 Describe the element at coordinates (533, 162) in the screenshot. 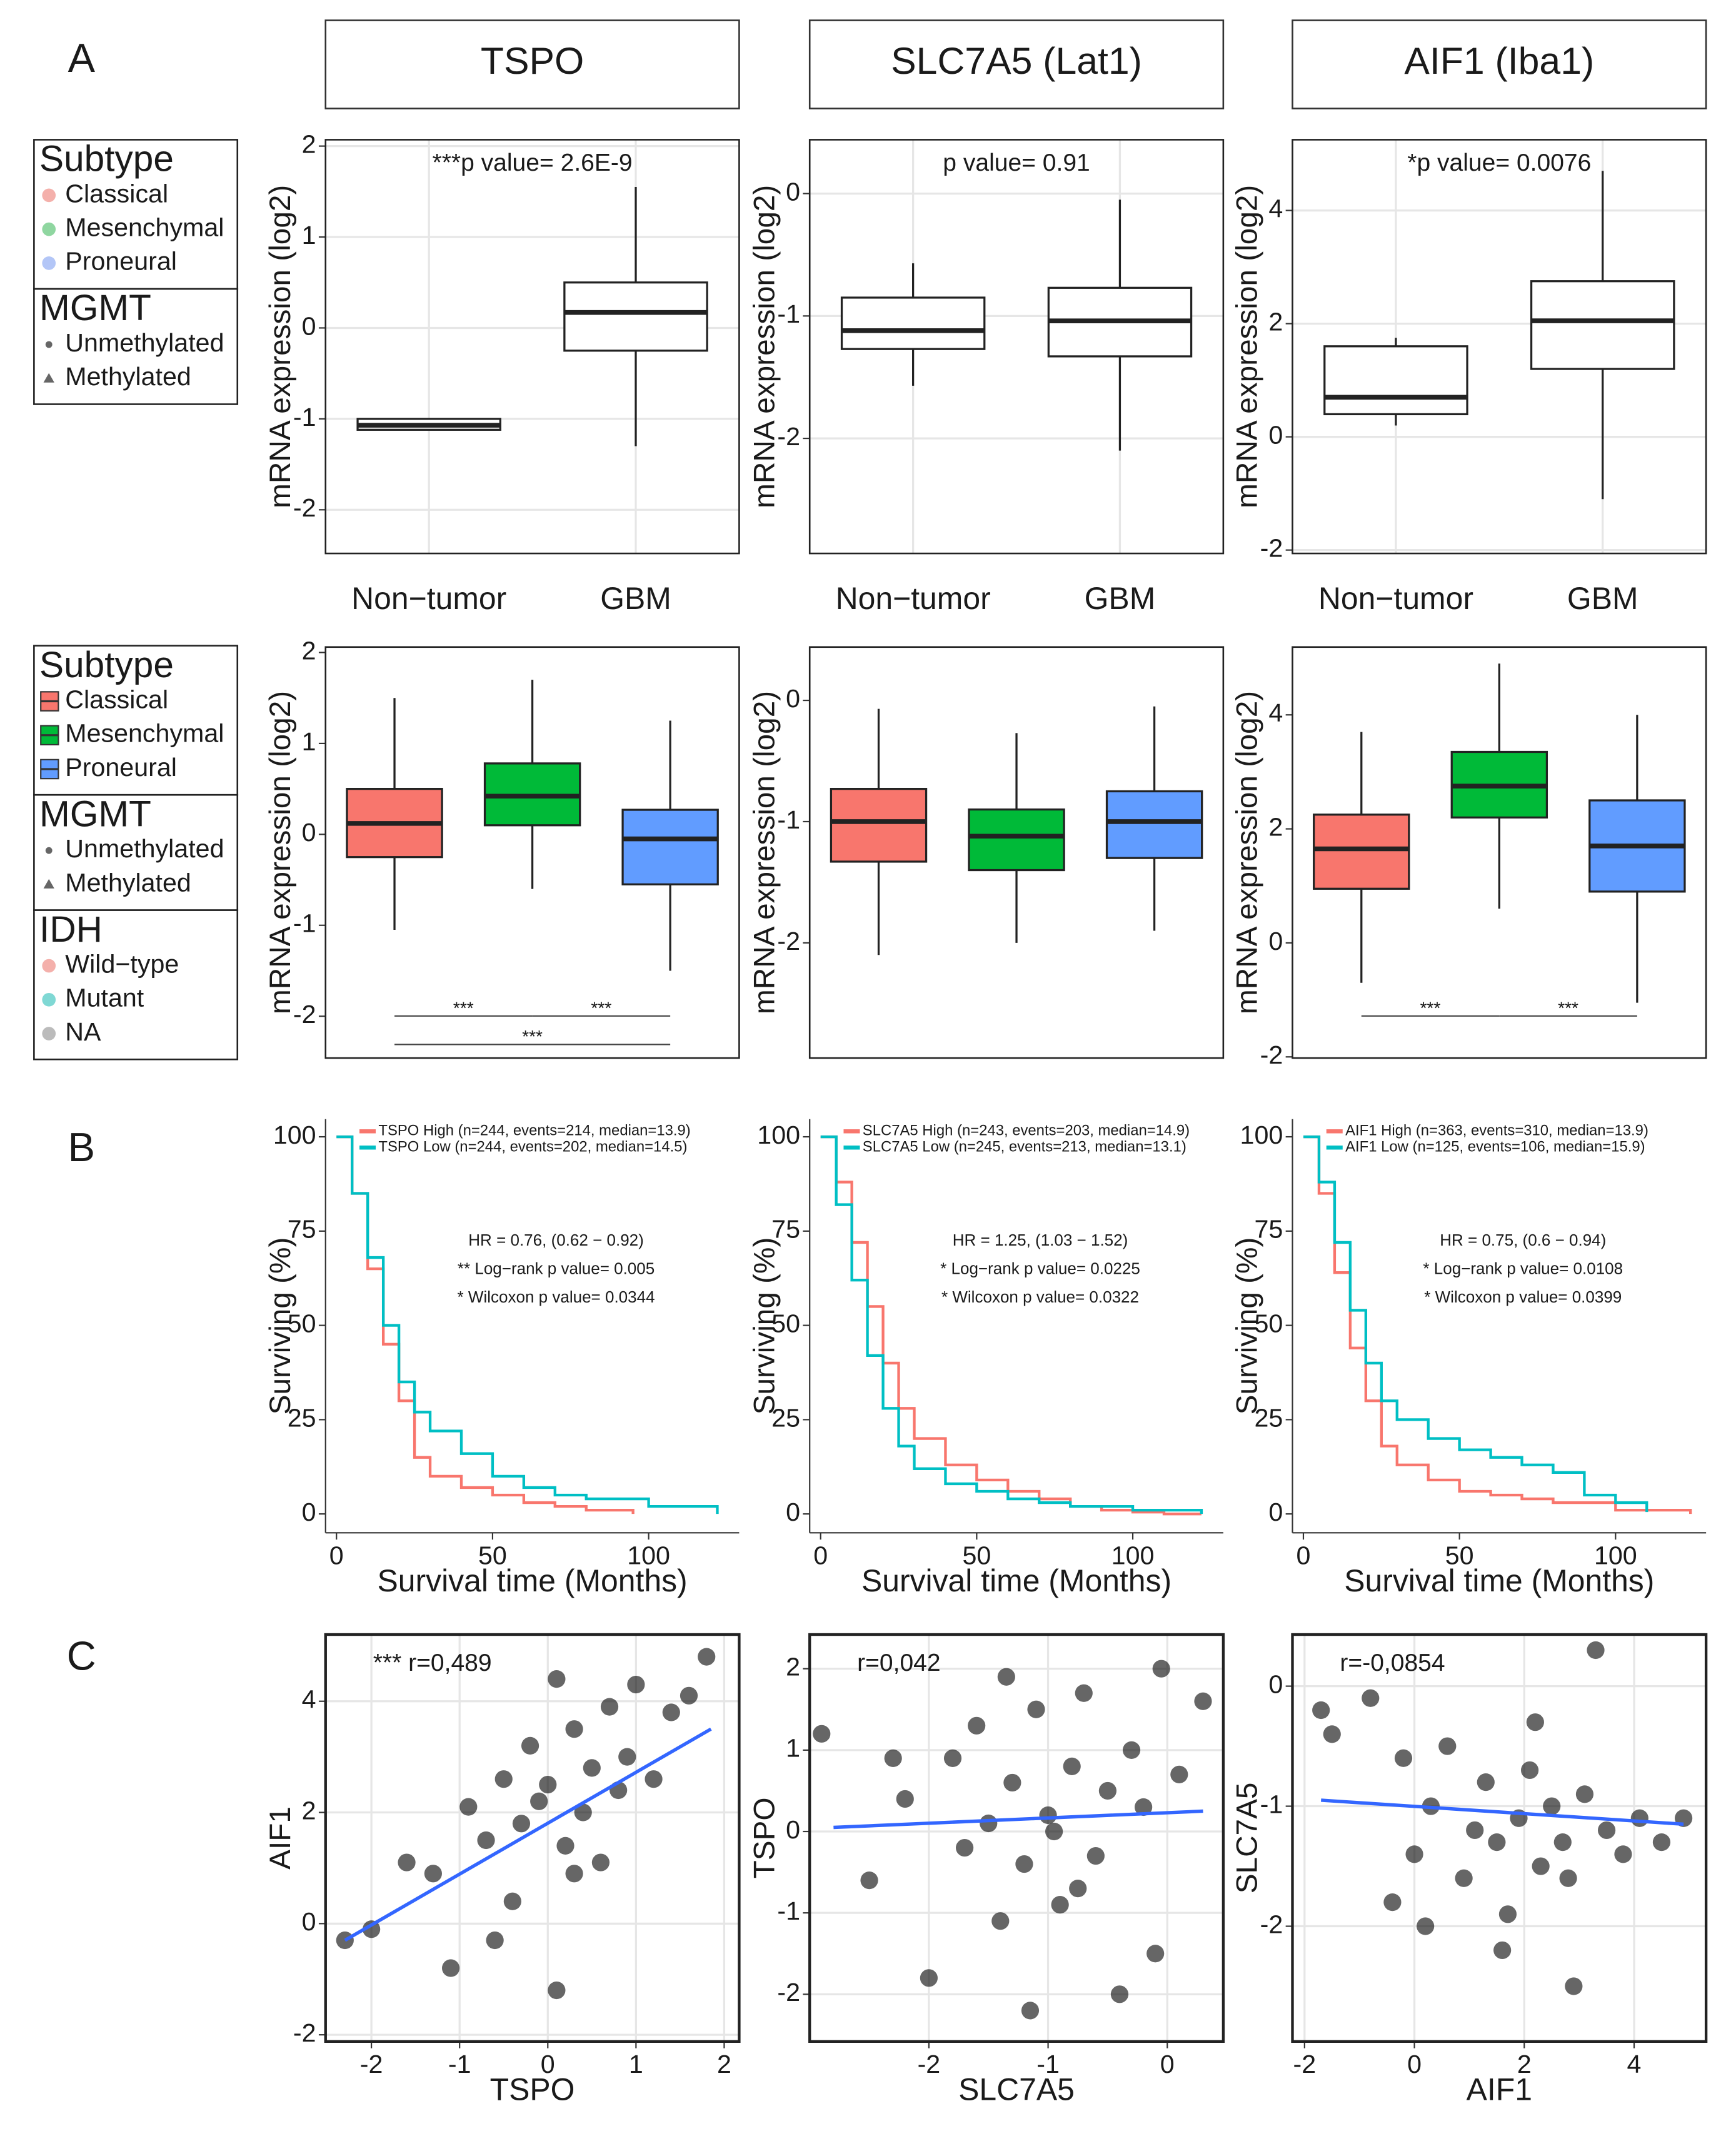

I see `p-value: ***p value= 2.6E-9` at that location.